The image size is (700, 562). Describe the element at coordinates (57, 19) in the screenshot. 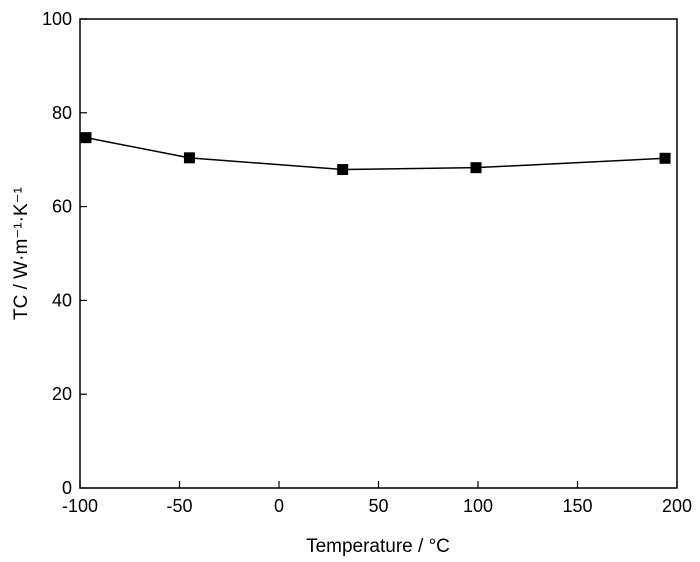

I see `y-tick-label: 100` at that location.